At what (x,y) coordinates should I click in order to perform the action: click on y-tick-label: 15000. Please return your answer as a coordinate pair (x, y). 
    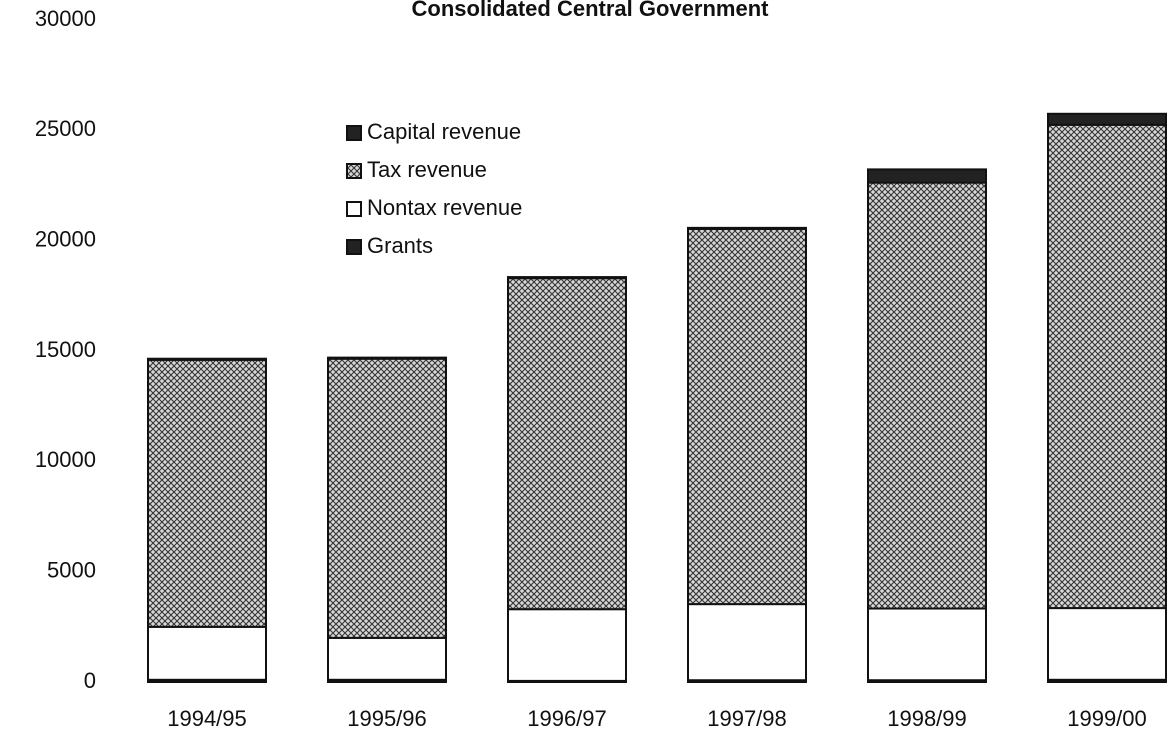
    Looking at the image, I should click on (65, 349).